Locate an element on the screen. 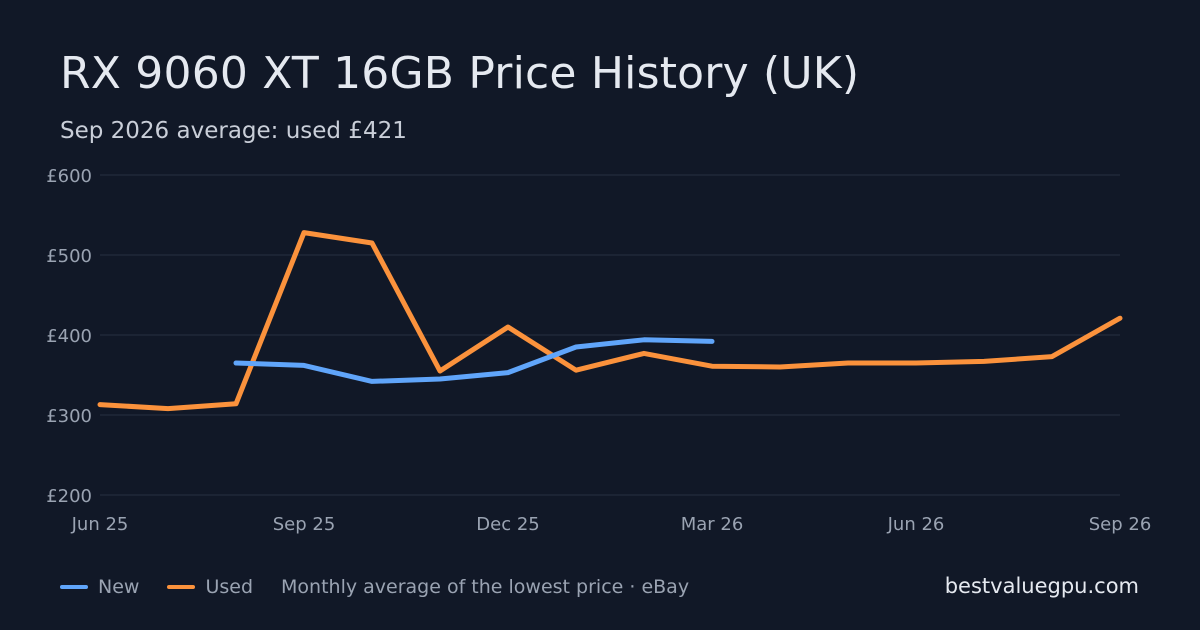 This screenshot has width=1200, height=630. y-tick-label: £200 is located at coordinates (69, 496).